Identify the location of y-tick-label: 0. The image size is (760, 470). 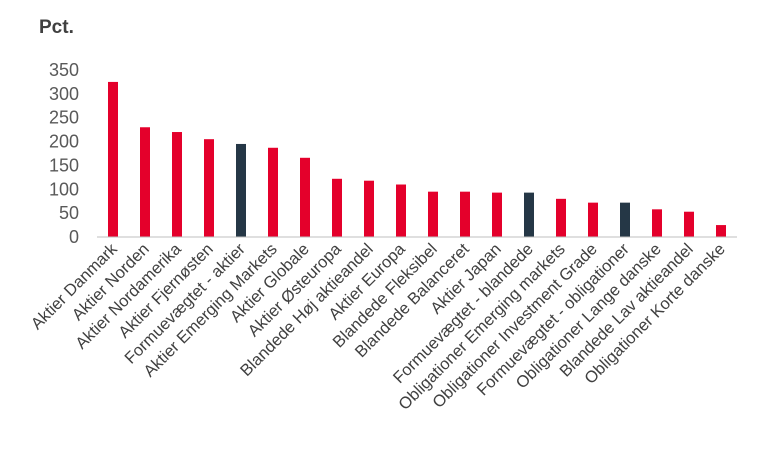
(74, 237).